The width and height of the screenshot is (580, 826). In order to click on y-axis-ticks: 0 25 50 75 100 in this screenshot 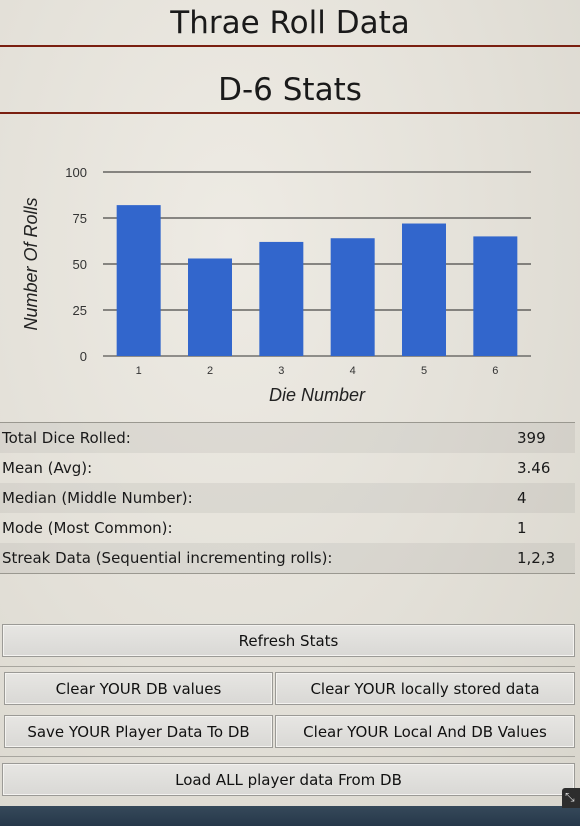, I will do `click(76, 264)`.